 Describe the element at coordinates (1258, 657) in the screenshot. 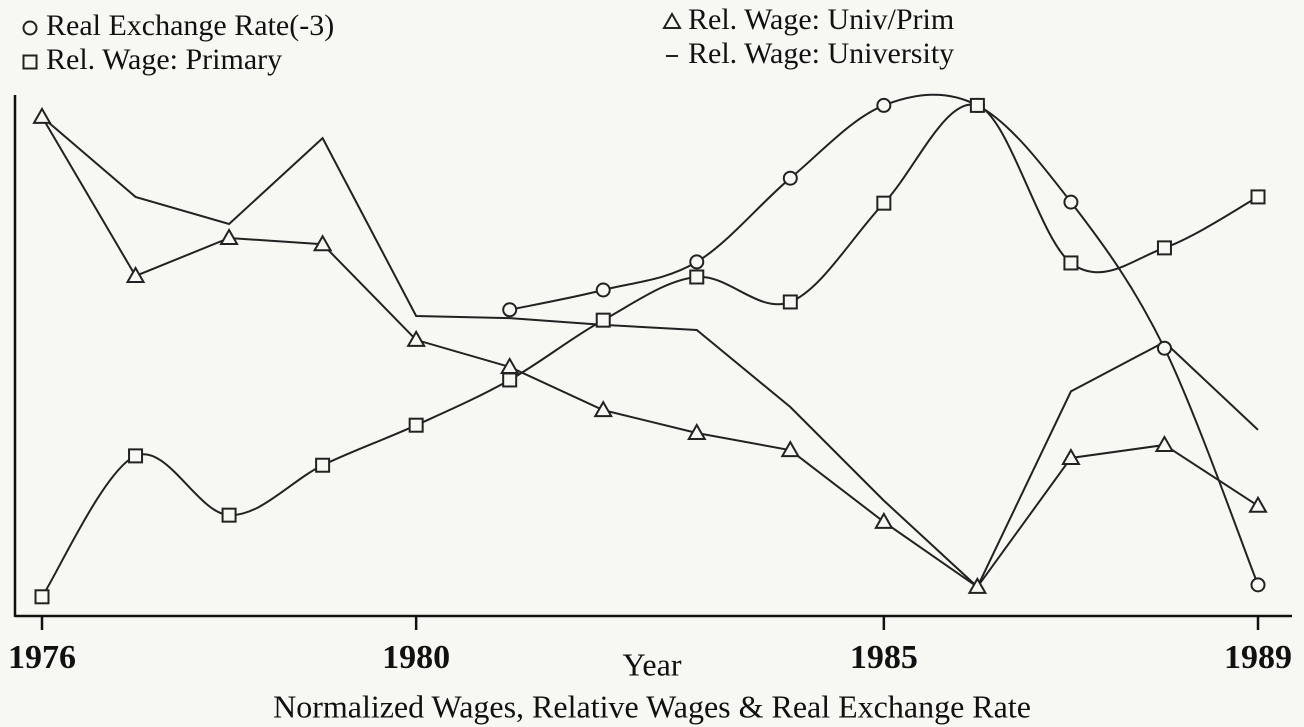

I see `x-tick-label: 1989` at that location.